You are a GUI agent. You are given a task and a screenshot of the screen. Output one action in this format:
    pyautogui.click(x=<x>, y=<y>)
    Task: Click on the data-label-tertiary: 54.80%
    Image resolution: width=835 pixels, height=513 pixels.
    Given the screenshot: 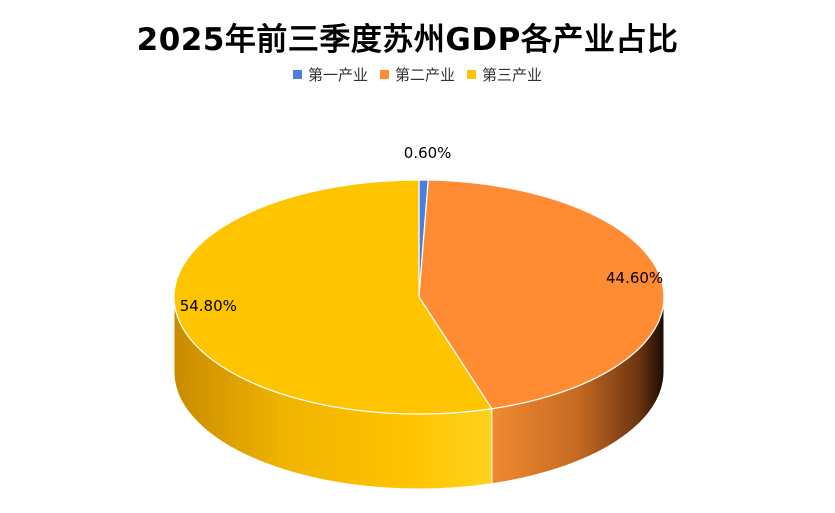 What is the action you would take?
    pyautogui.click(x=208, y=306)
    